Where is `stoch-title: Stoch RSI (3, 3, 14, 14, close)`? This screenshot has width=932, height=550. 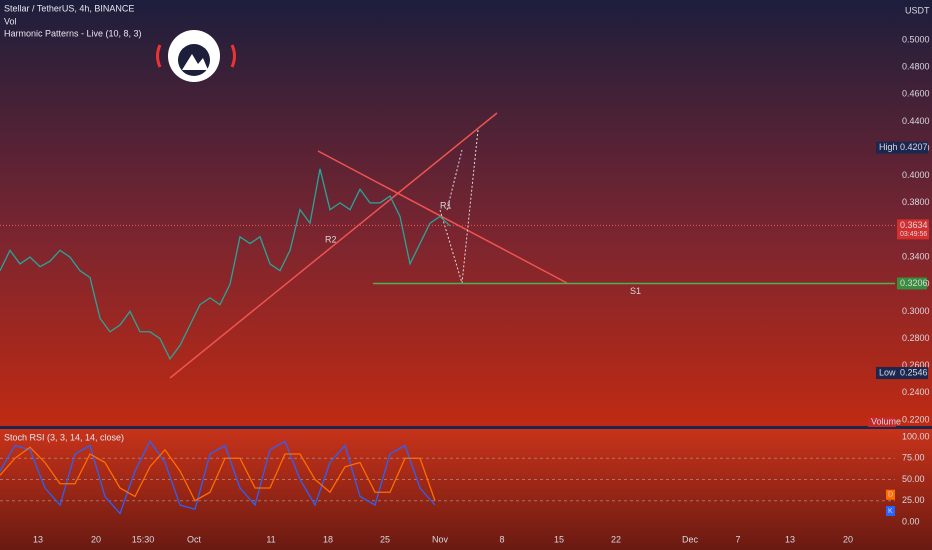 stoch-title: Stoch RSI (3, 3, 14, 14, close) is located at coordinates (64, 437).